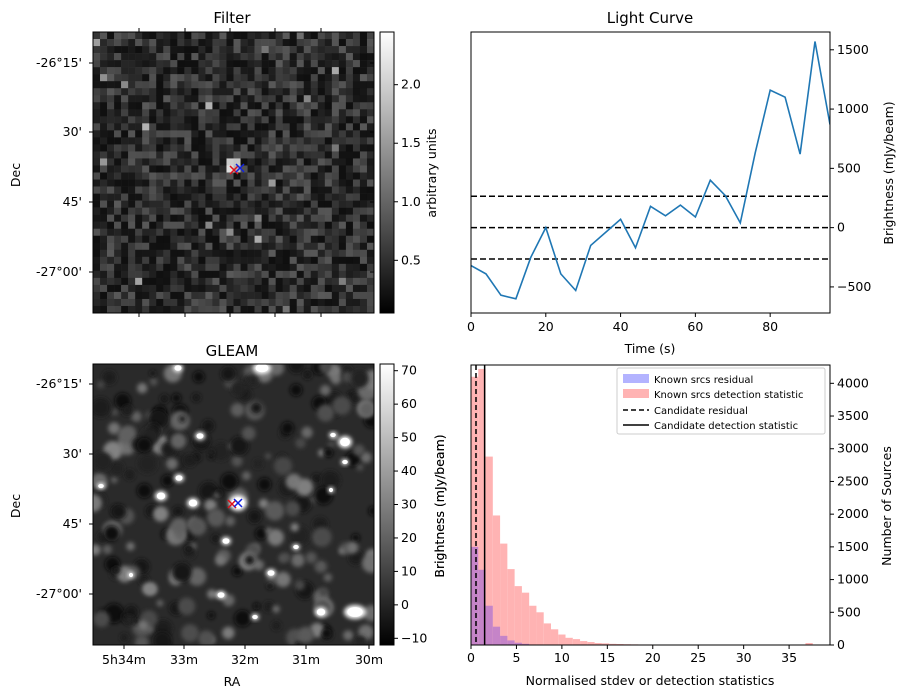 This screenshot has height=699, width=907. I want to click on colorbar-tick-label: 2.0, so click(411, 84).